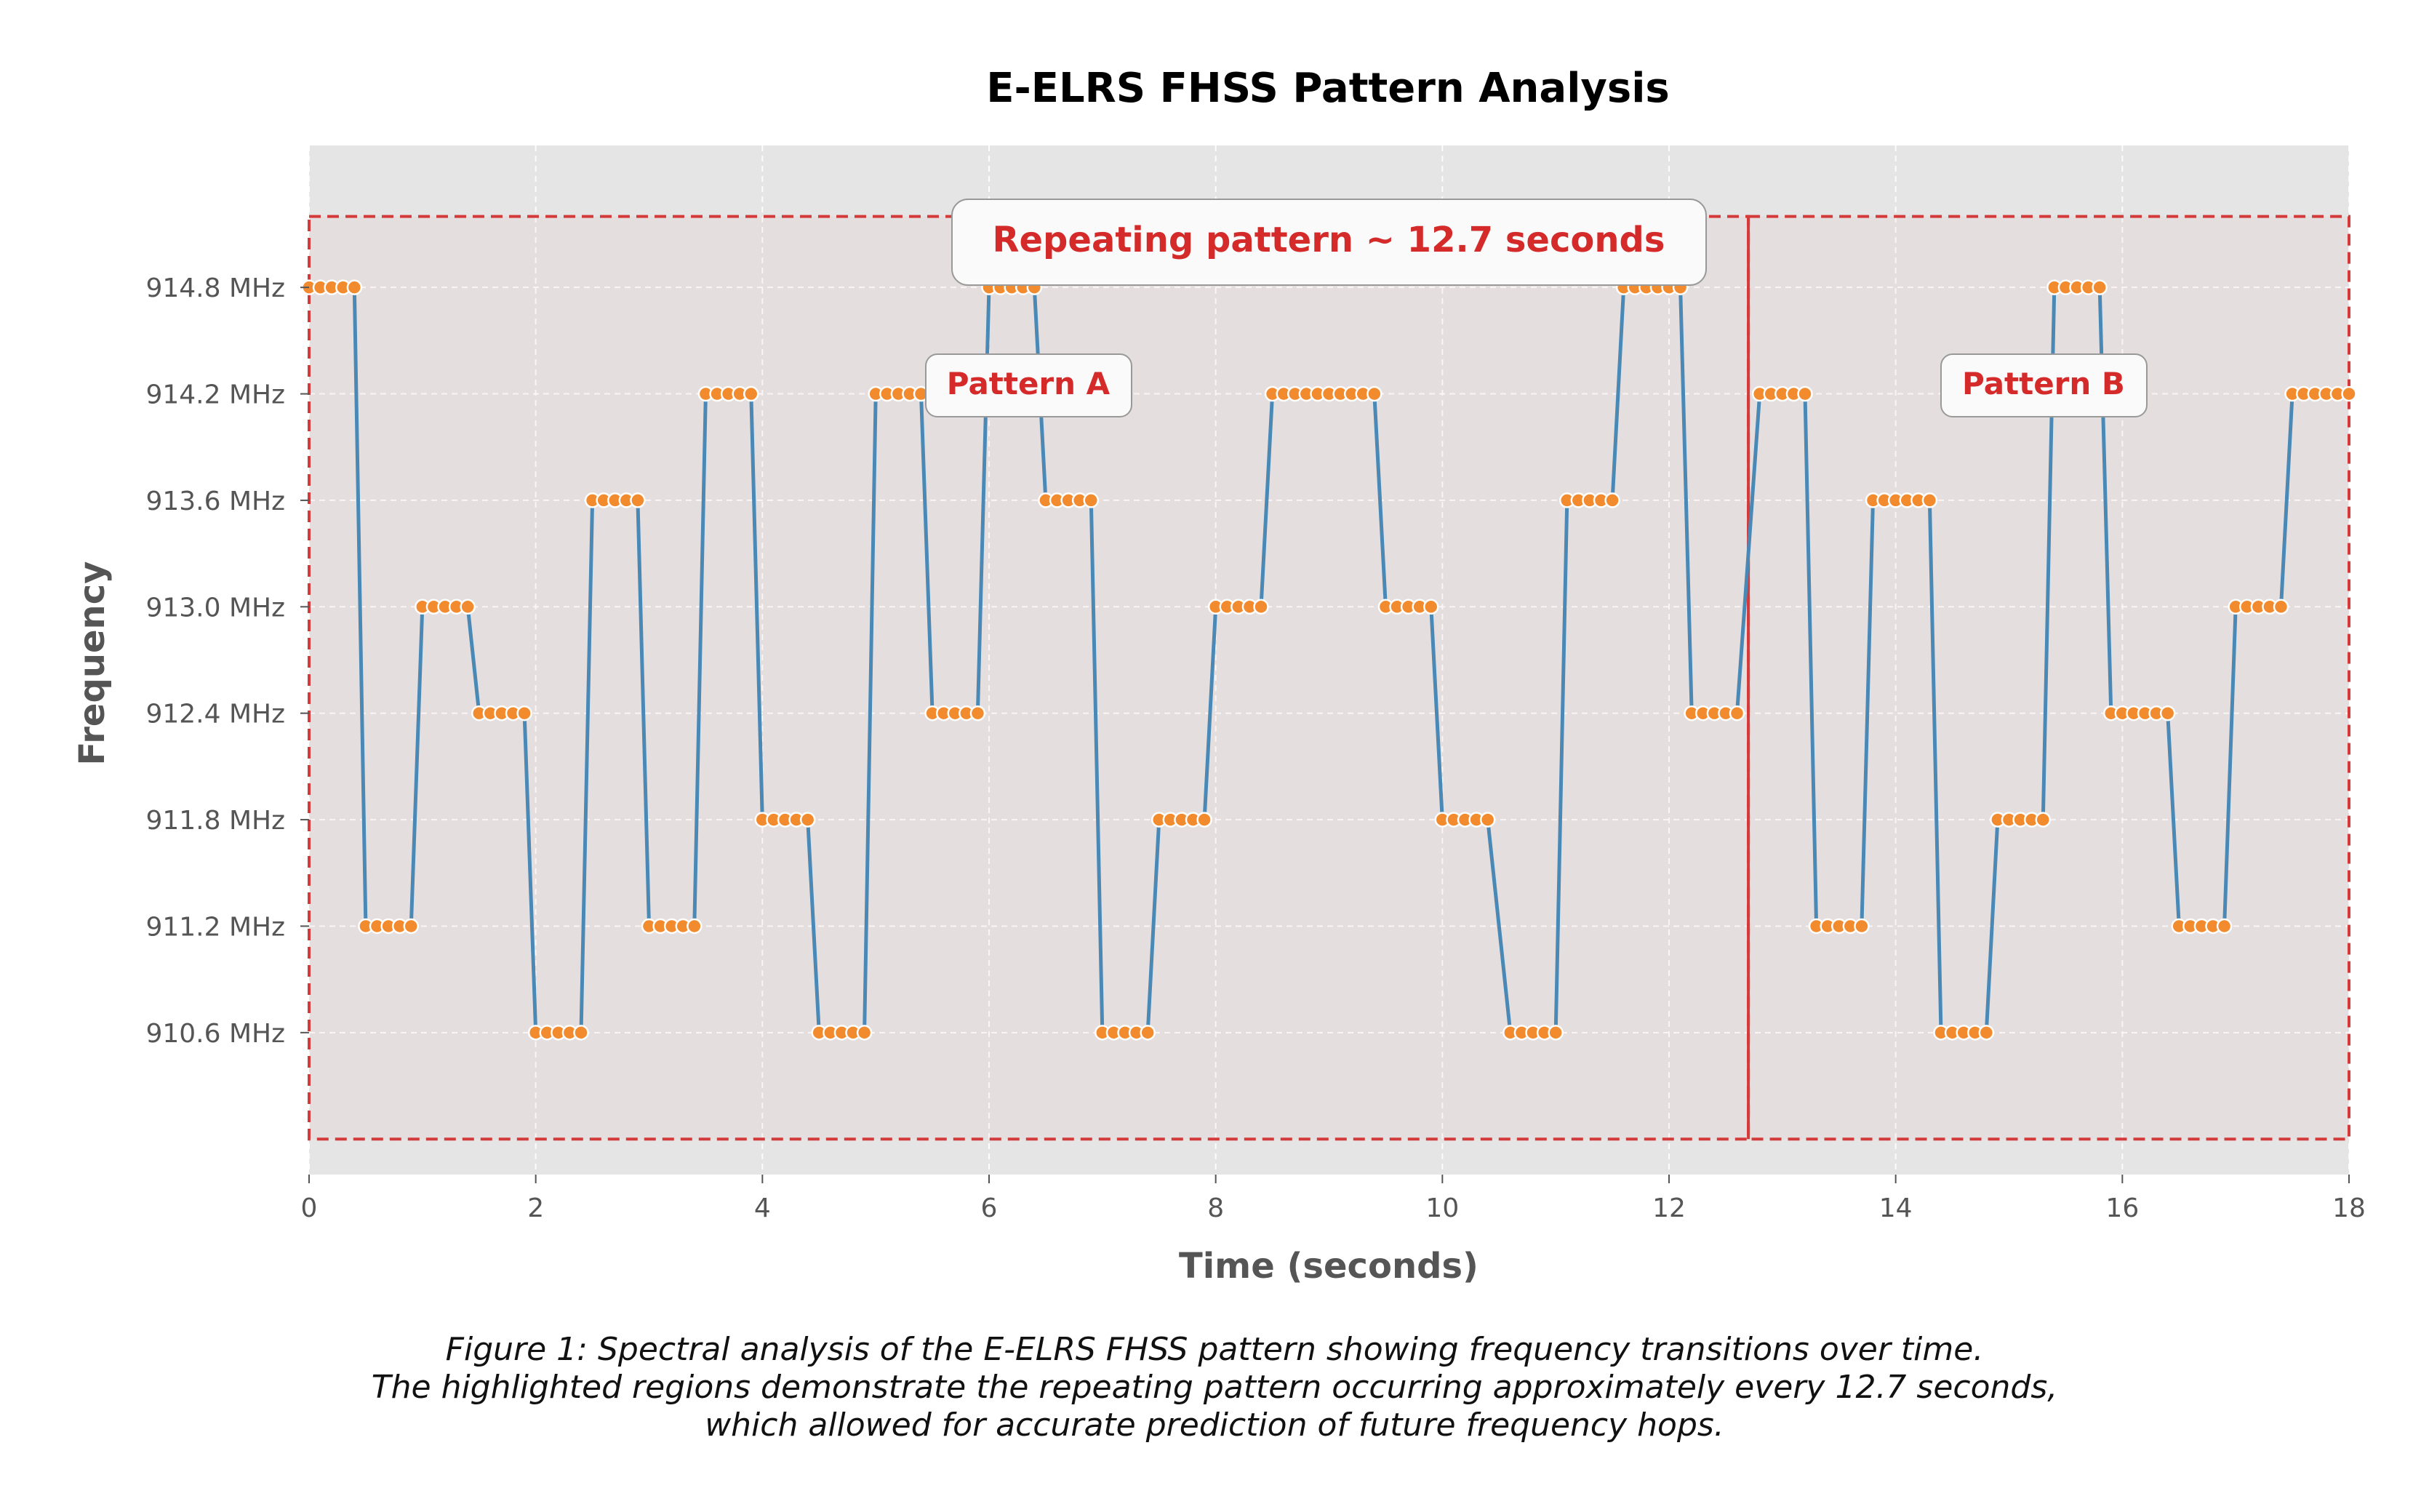  Describe the element at coordinates (92, 663) in the screenshot. I see `y-axis-label: Frequency` at that location.